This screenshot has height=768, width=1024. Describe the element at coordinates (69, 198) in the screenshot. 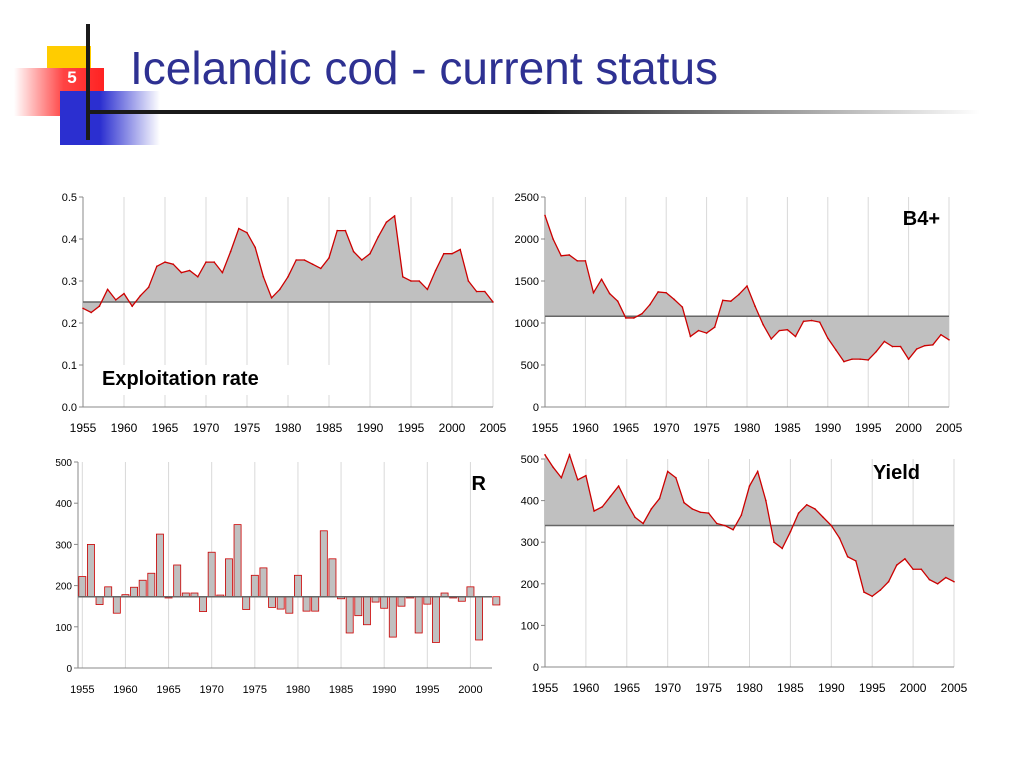

I see `y-tick-label: 0.5` at that location.